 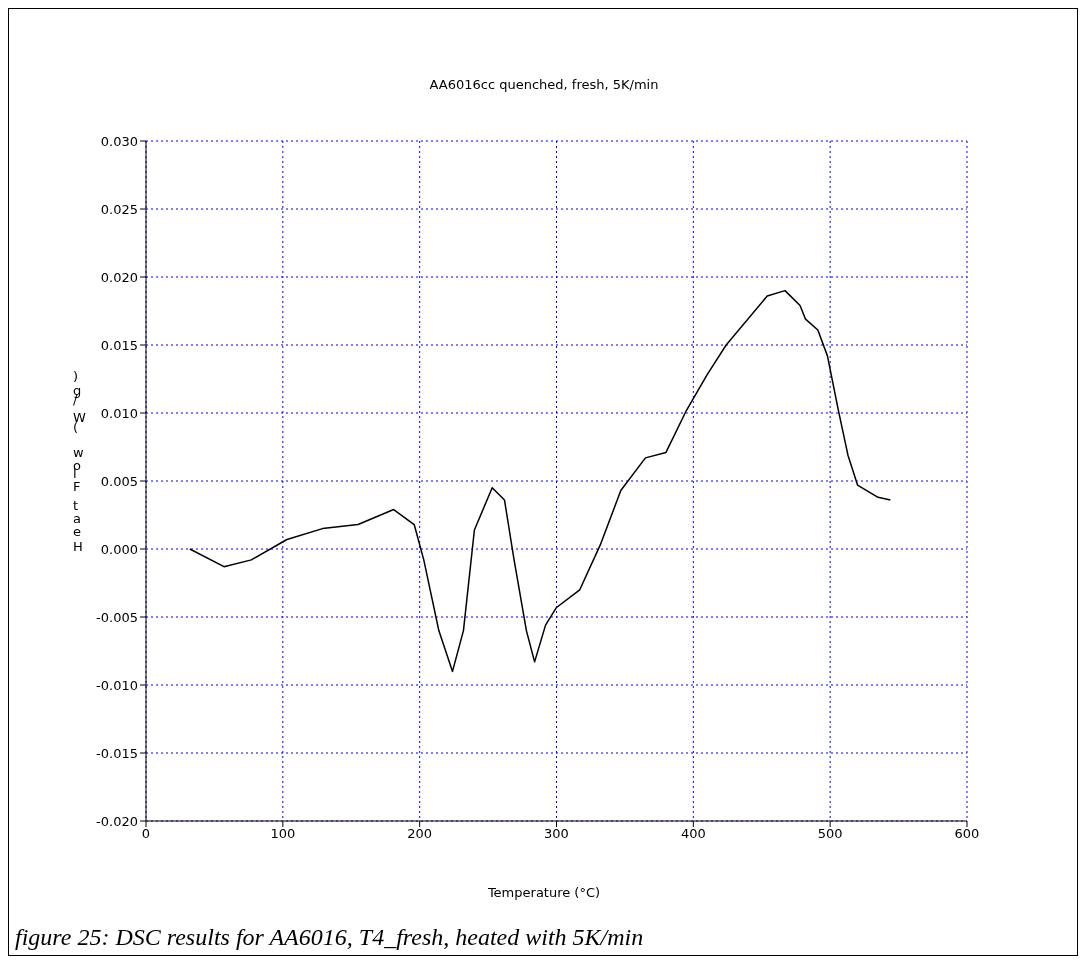 I want to click on x-tick-label: 100, so click(x=283, y=834).